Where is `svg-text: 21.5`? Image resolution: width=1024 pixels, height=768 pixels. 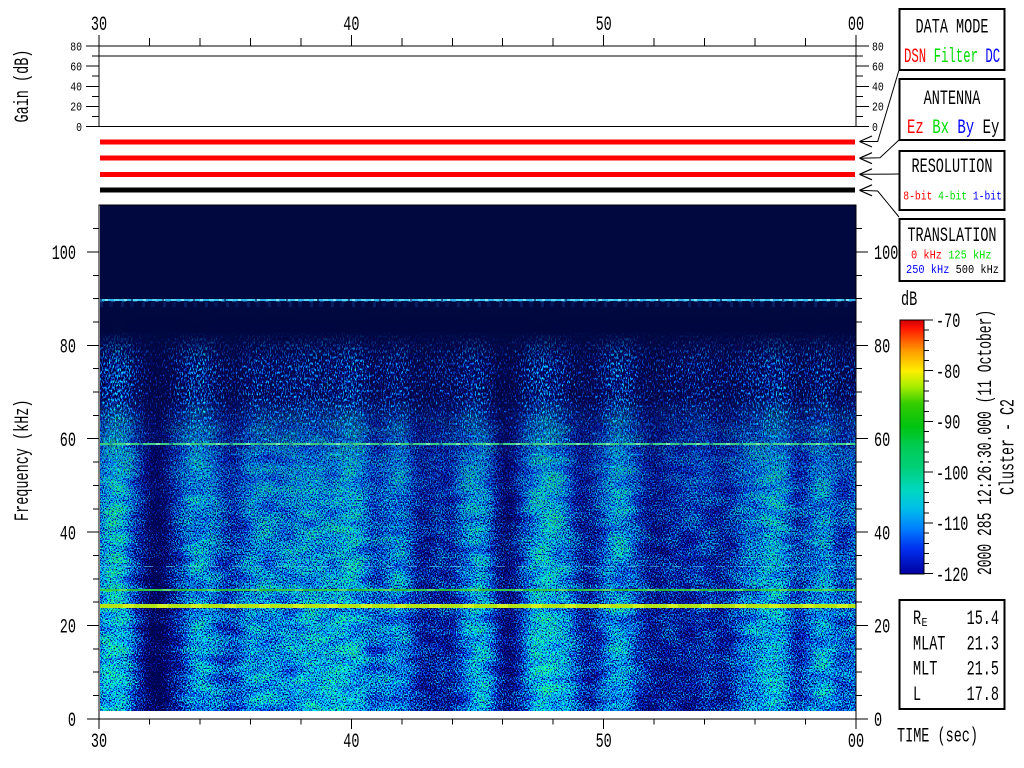
svg-text: 21.5 is located at coordinates (983, 670).